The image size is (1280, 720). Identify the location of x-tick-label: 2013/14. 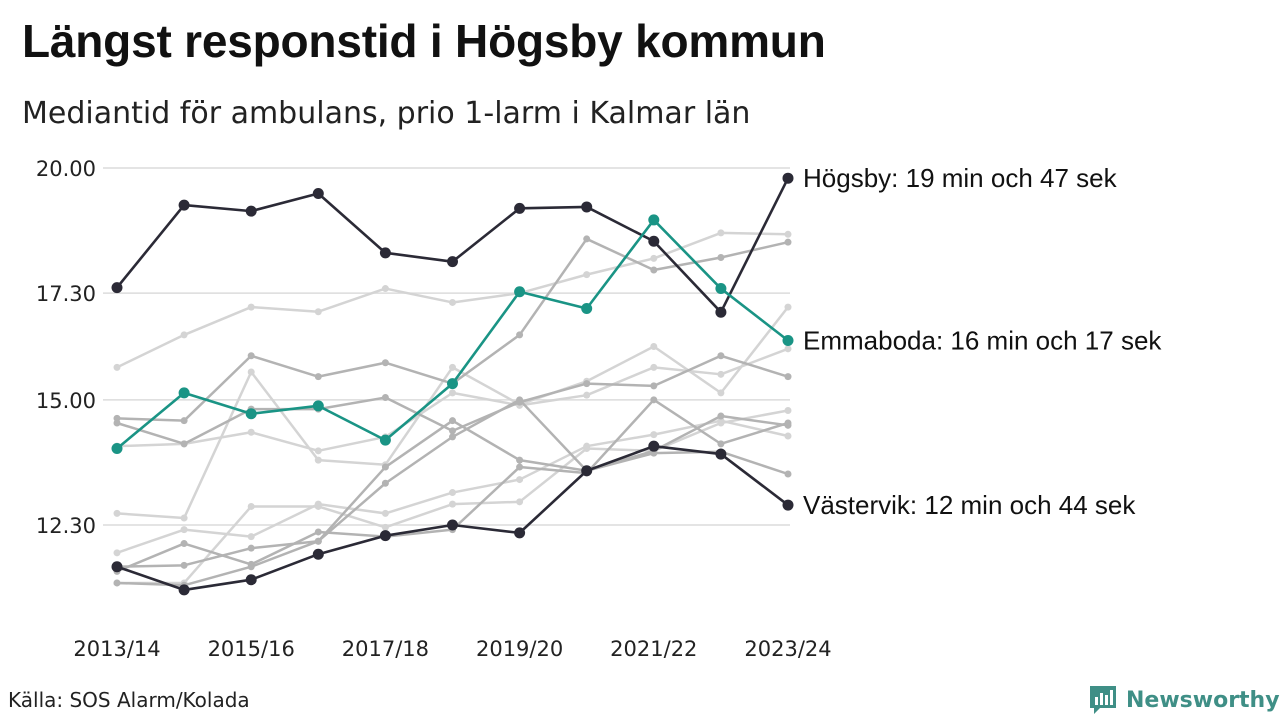
(116, 649).